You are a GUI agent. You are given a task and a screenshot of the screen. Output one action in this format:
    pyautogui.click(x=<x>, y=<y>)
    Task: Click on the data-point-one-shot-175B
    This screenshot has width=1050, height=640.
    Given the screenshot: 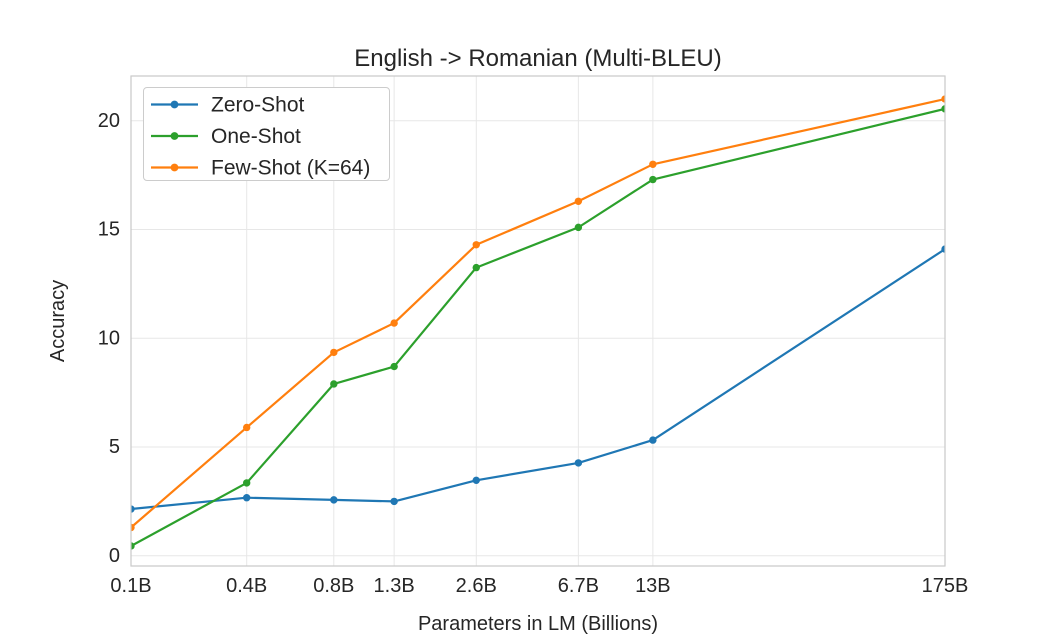 What is the action you would take?
    pyautogui.click(x=943, y=109)
    